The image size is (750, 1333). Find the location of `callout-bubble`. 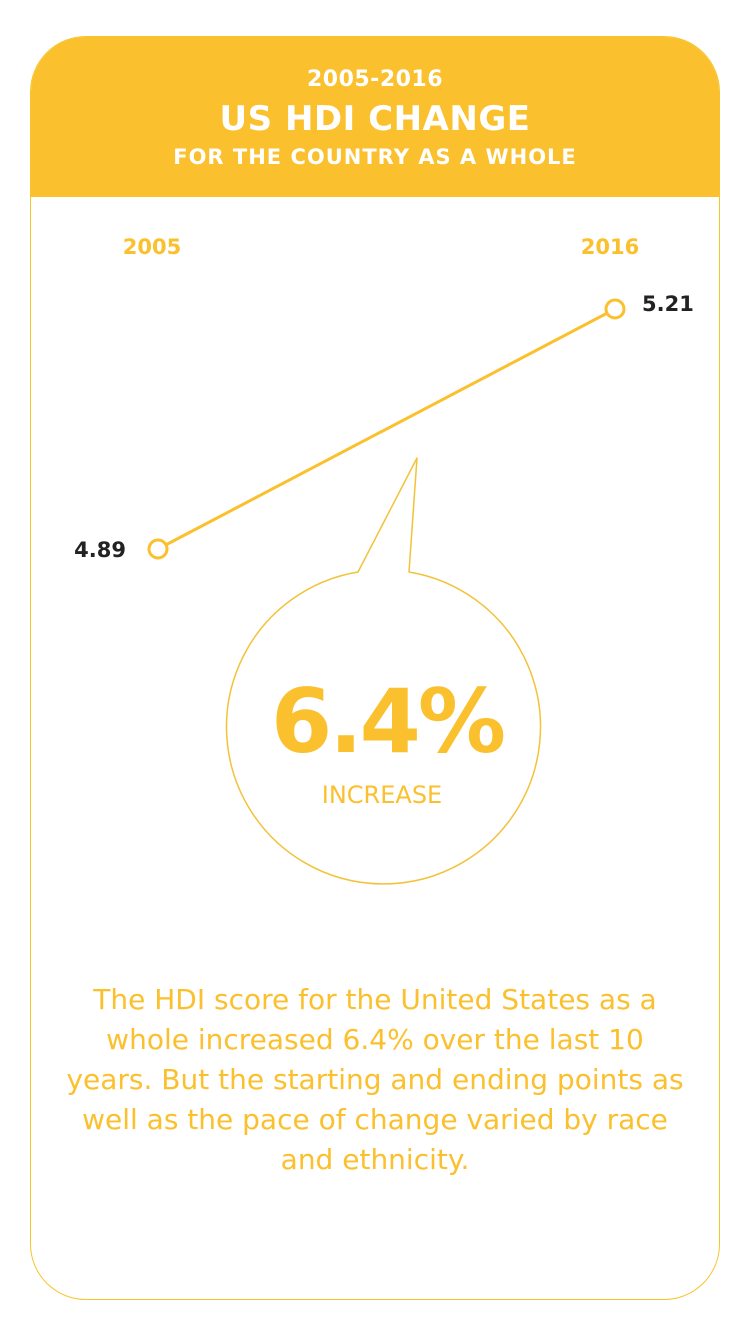

callout-bubble is located at coordinates (383, 671).